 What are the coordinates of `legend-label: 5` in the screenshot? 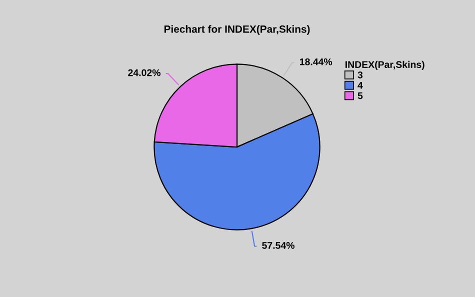 It's located at (360, 96).